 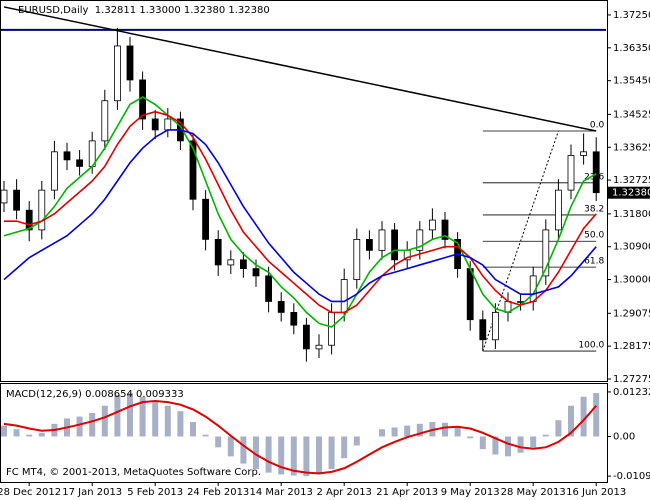 What do you see at coordinates (631, 147) in the screenshot?
I see `y-tick-label: 1.33625` at bounding box center [631, 147].